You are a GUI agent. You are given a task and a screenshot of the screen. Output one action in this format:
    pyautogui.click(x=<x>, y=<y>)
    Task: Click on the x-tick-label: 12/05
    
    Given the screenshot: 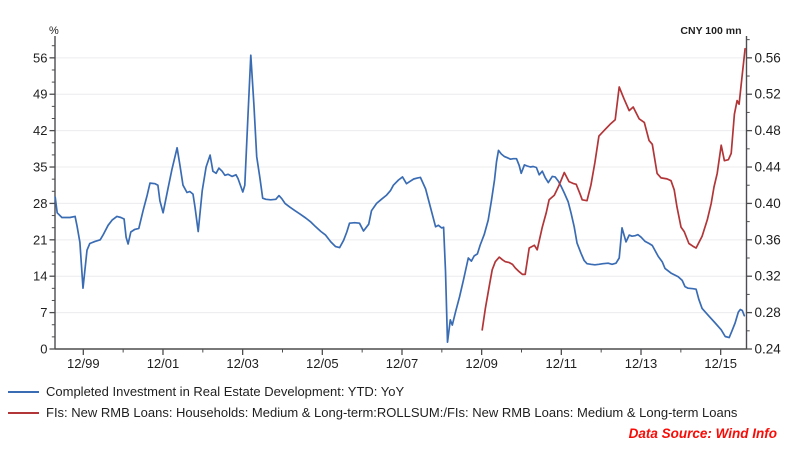 What is the action you would take?
    pyautogui.click(x=322, y=363)
    